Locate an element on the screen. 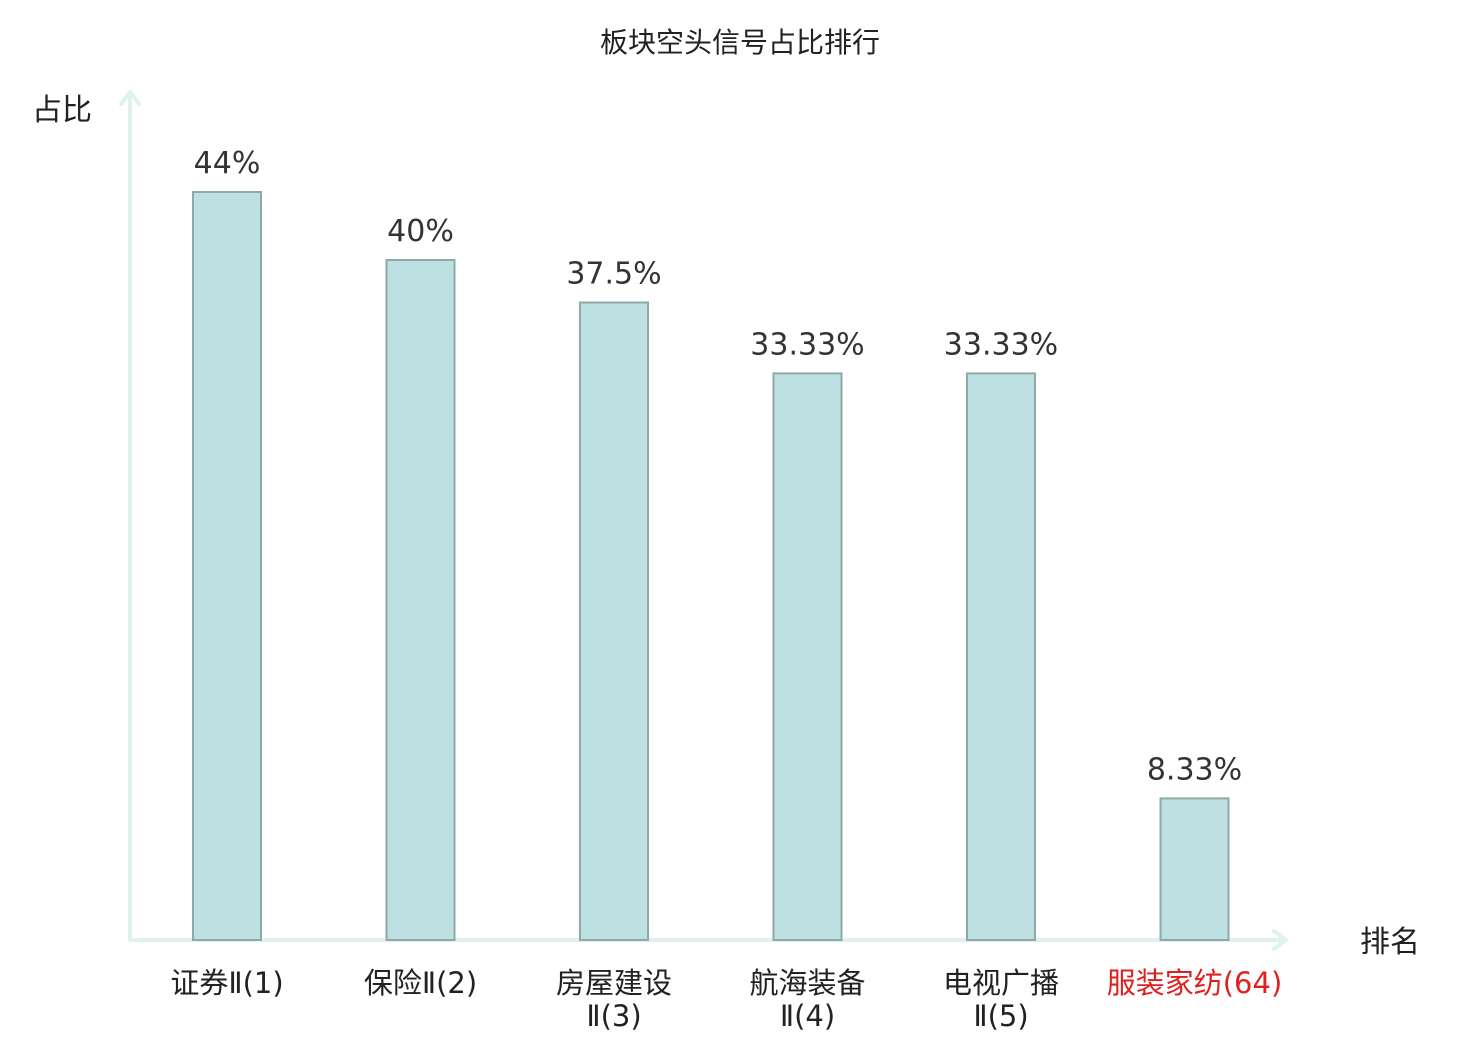 The image size is (1480, 1040). x-tick-label: 电视广播 is located at coordinates (1001, 983).